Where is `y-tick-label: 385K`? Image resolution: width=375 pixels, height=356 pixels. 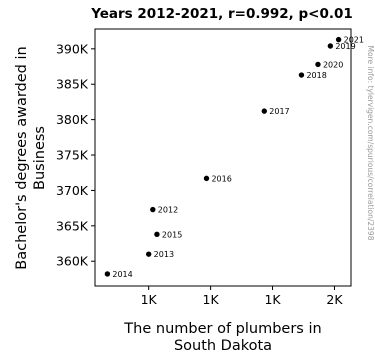 y-tick-label: 385K is located at coordinates (72, 84).